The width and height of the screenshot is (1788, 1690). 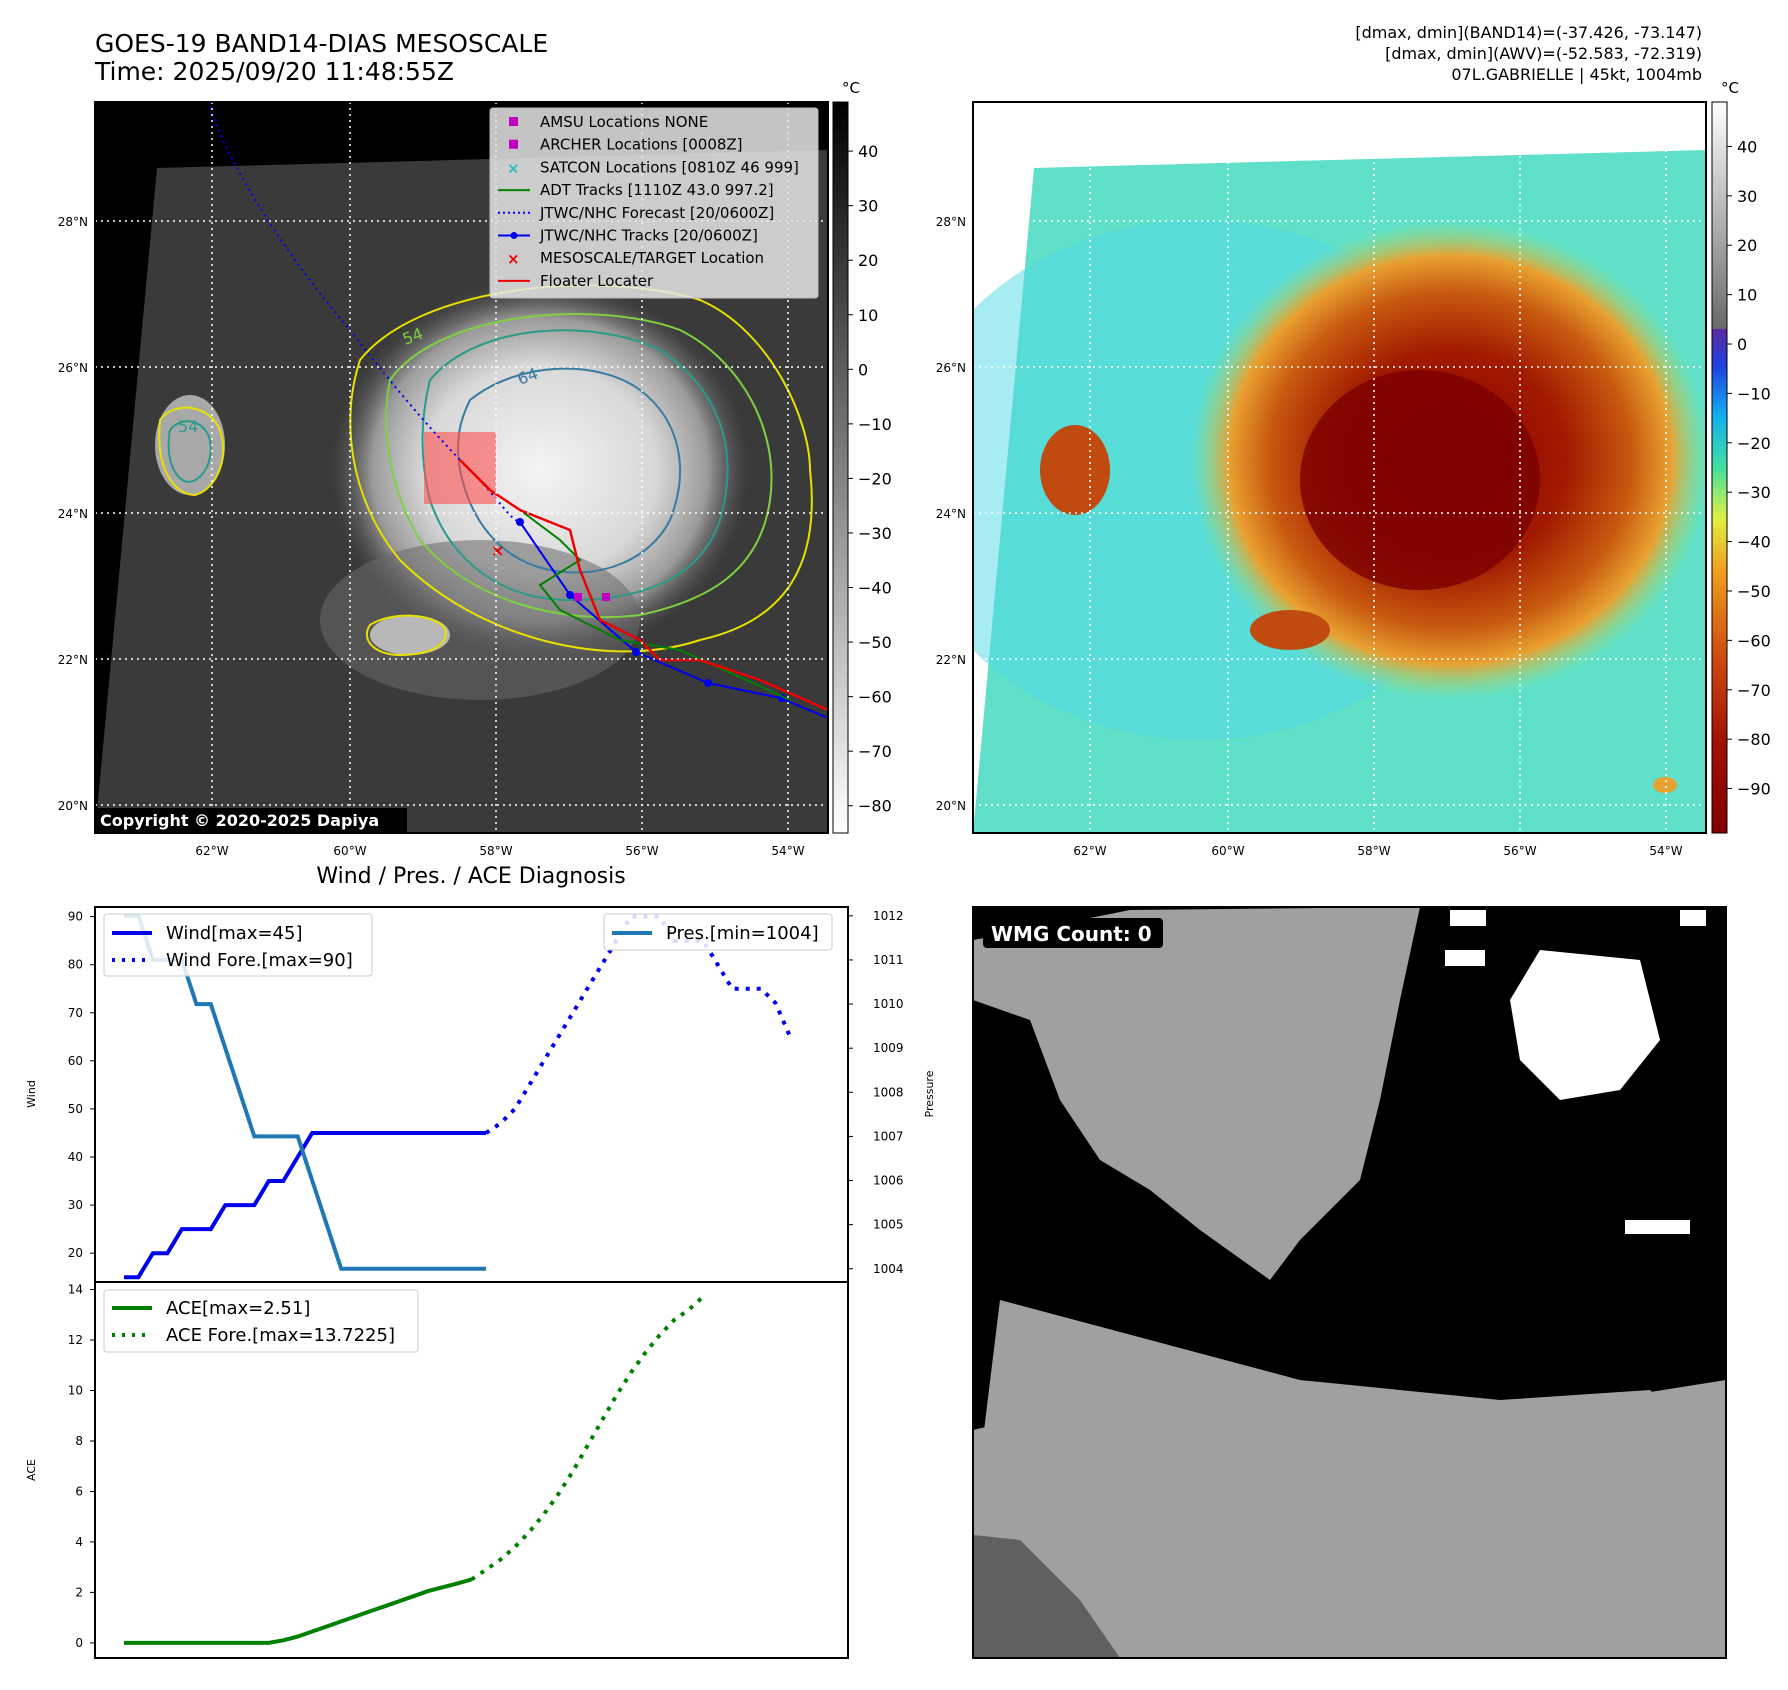 What do you see at coordinates (1576, 74) in the screenshot?
I see `info-storm: 07L.GABRIELLE | 45kt, 1004mb` at bounding box center [1576, 74].